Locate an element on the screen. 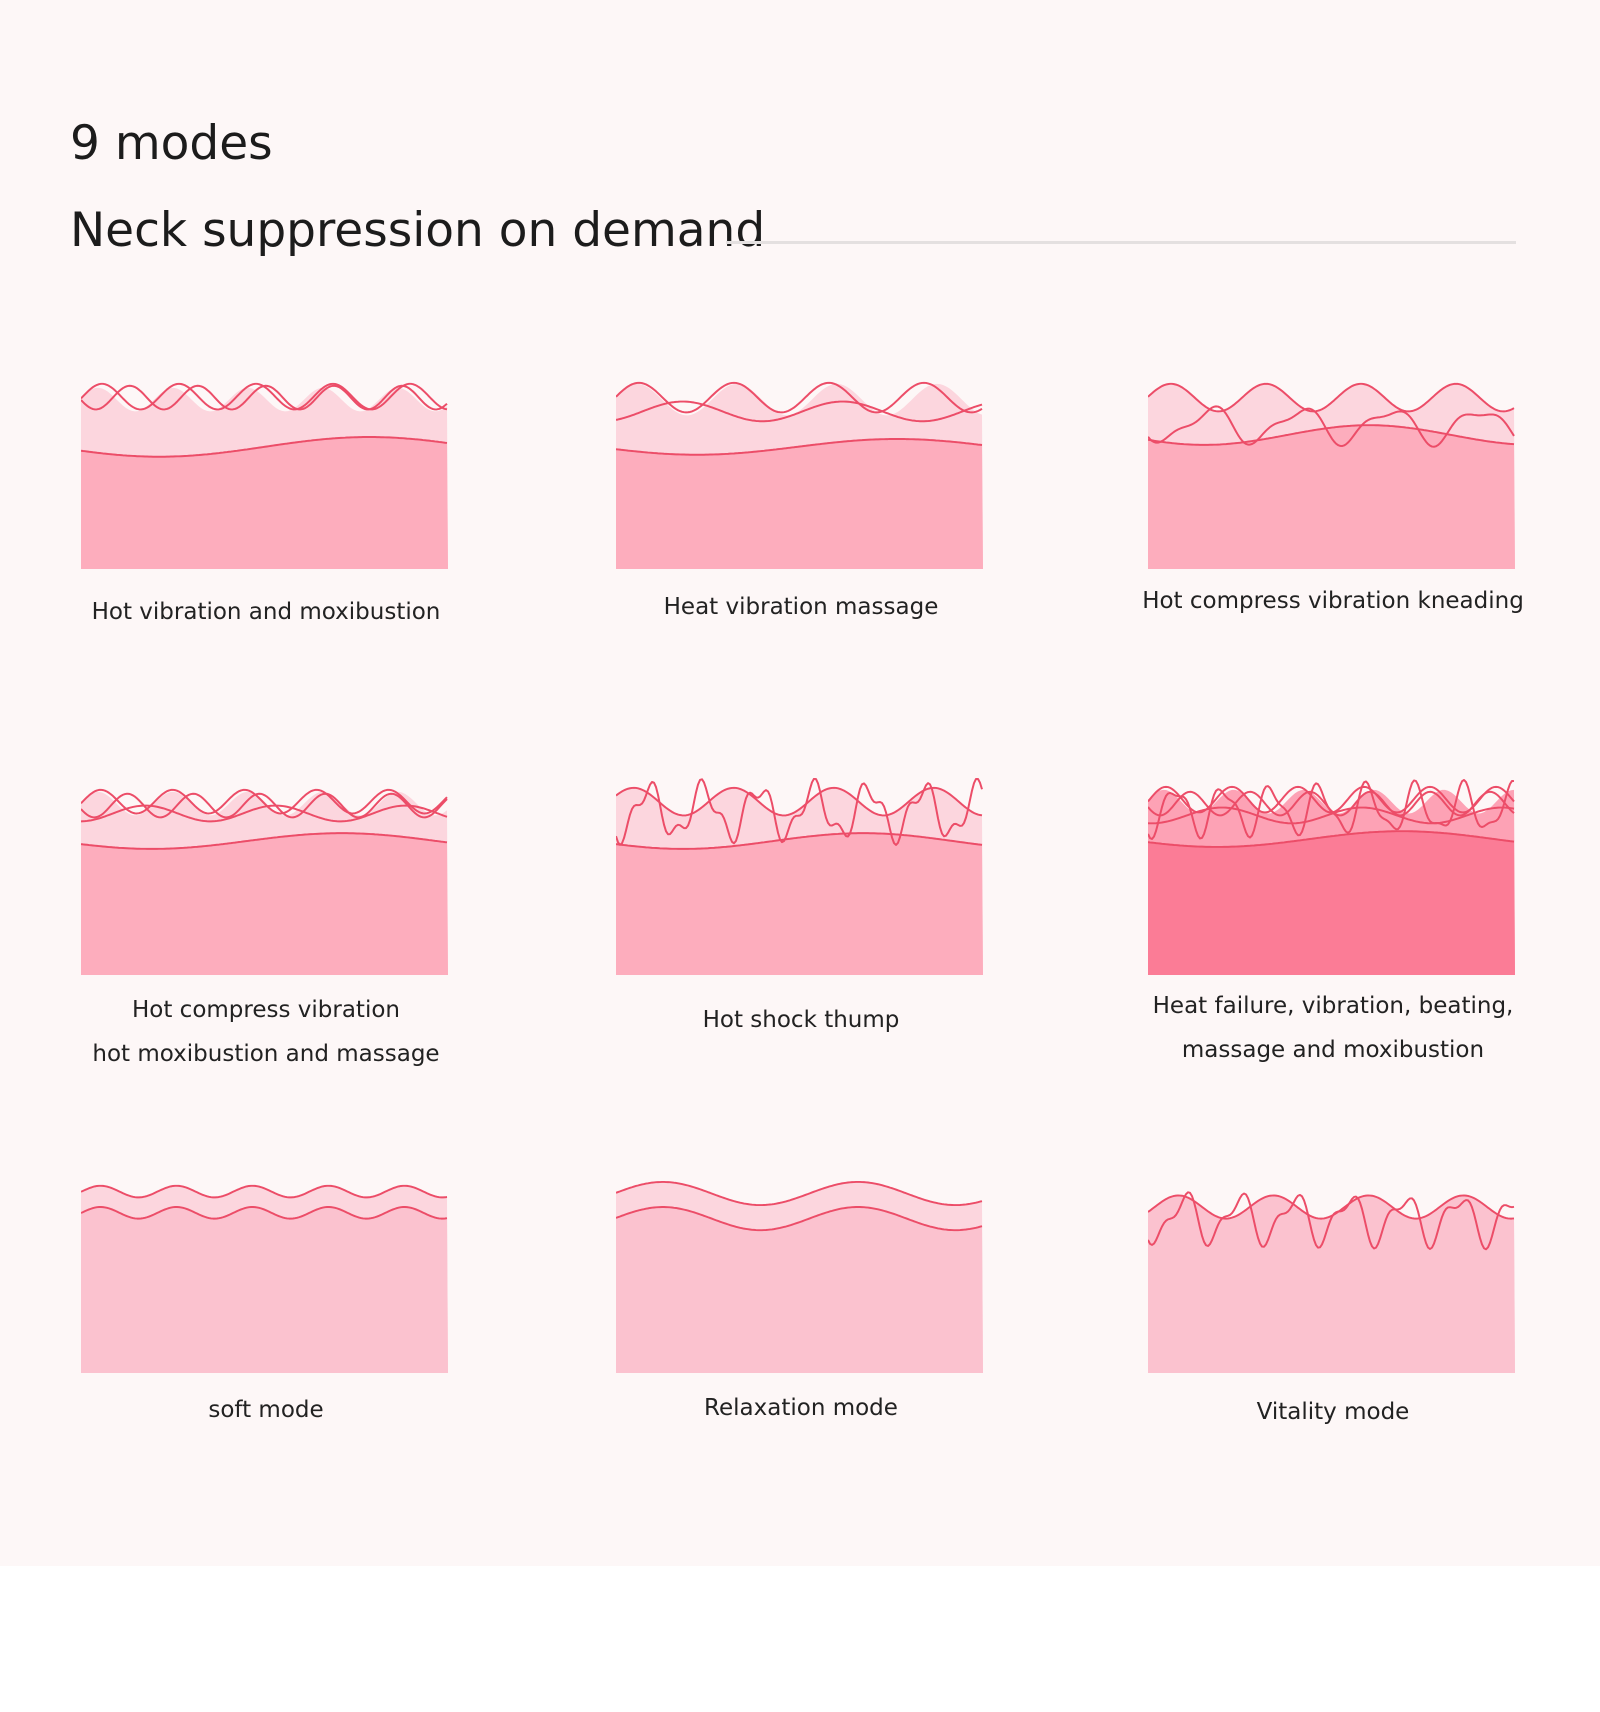 Image resolution: width=1600 pixels, height=1712 pixels. title-divider is located at coordinates (1121, 242).